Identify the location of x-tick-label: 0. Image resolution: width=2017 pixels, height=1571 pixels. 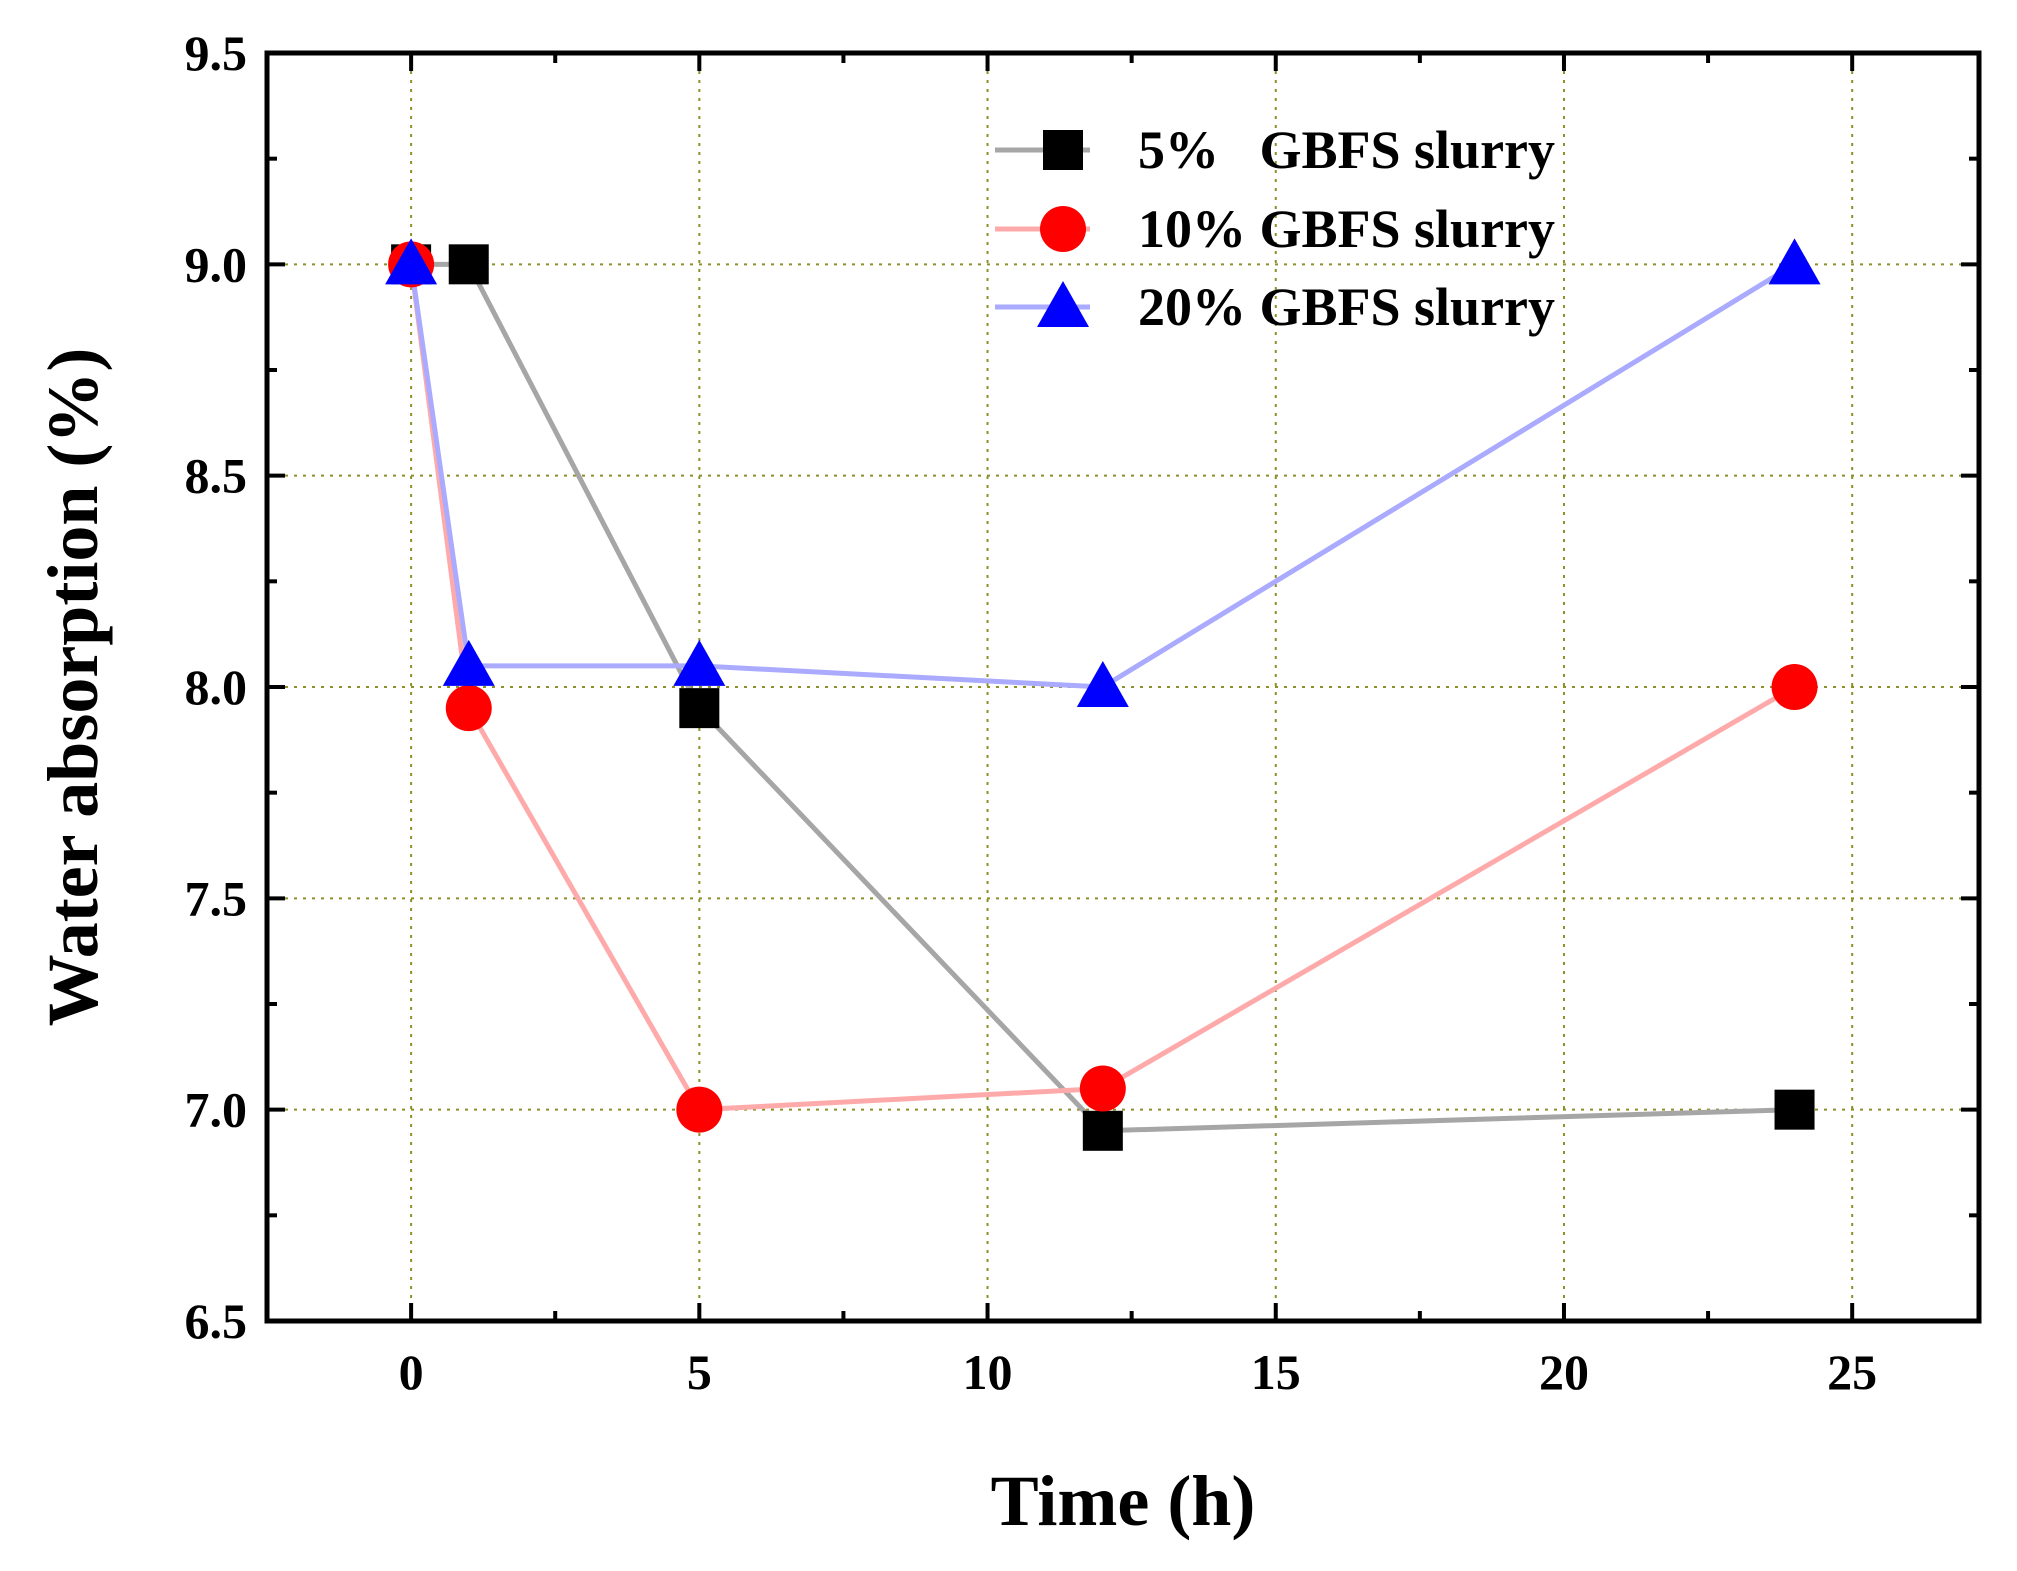
(411, 1372).